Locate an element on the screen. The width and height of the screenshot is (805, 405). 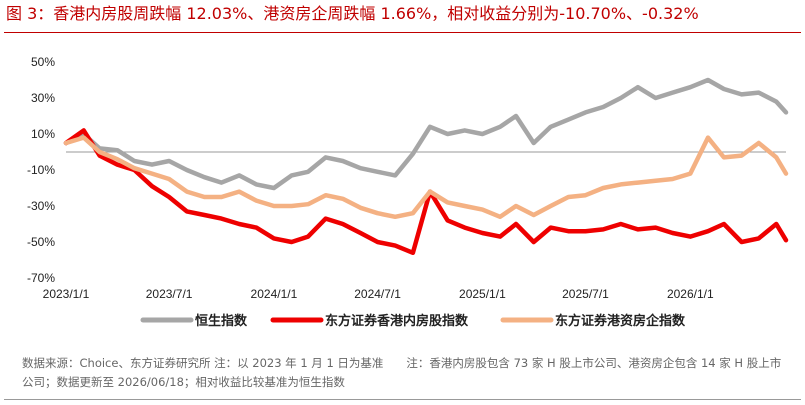
y-tick-label: 10% is located at coordinates (43, 134).